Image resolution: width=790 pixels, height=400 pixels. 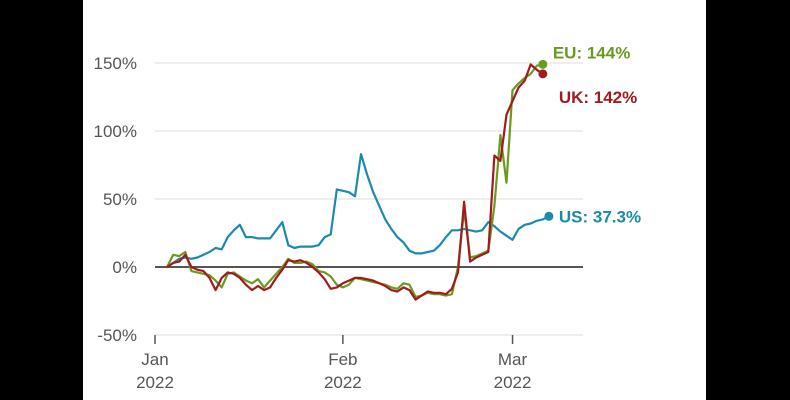 I want to click on end-label-us: US: 37.3%, so click(x=600, y=216).